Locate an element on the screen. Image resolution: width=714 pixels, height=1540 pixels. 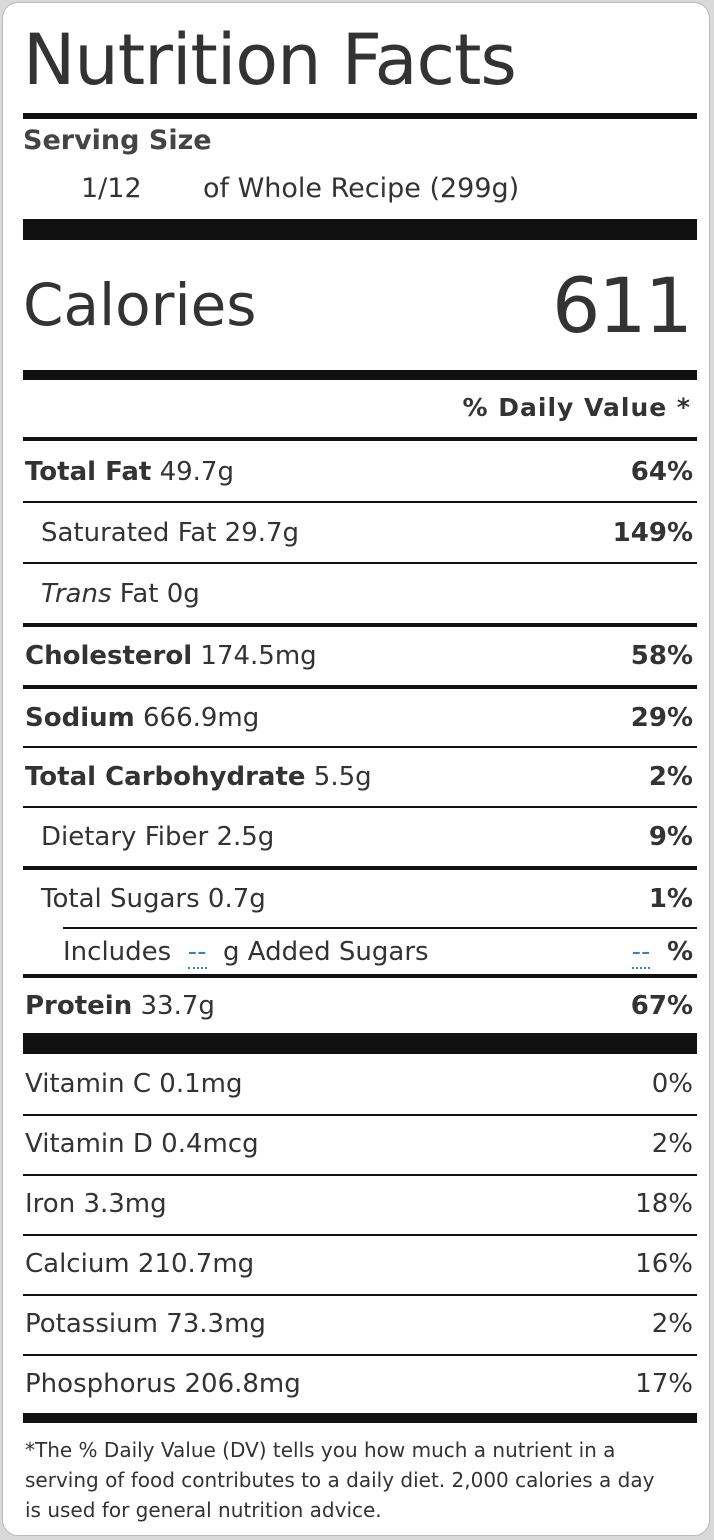
nutrient-row: Total Carbohydrate 5.5g 2% is located at coordinates (359, 777).